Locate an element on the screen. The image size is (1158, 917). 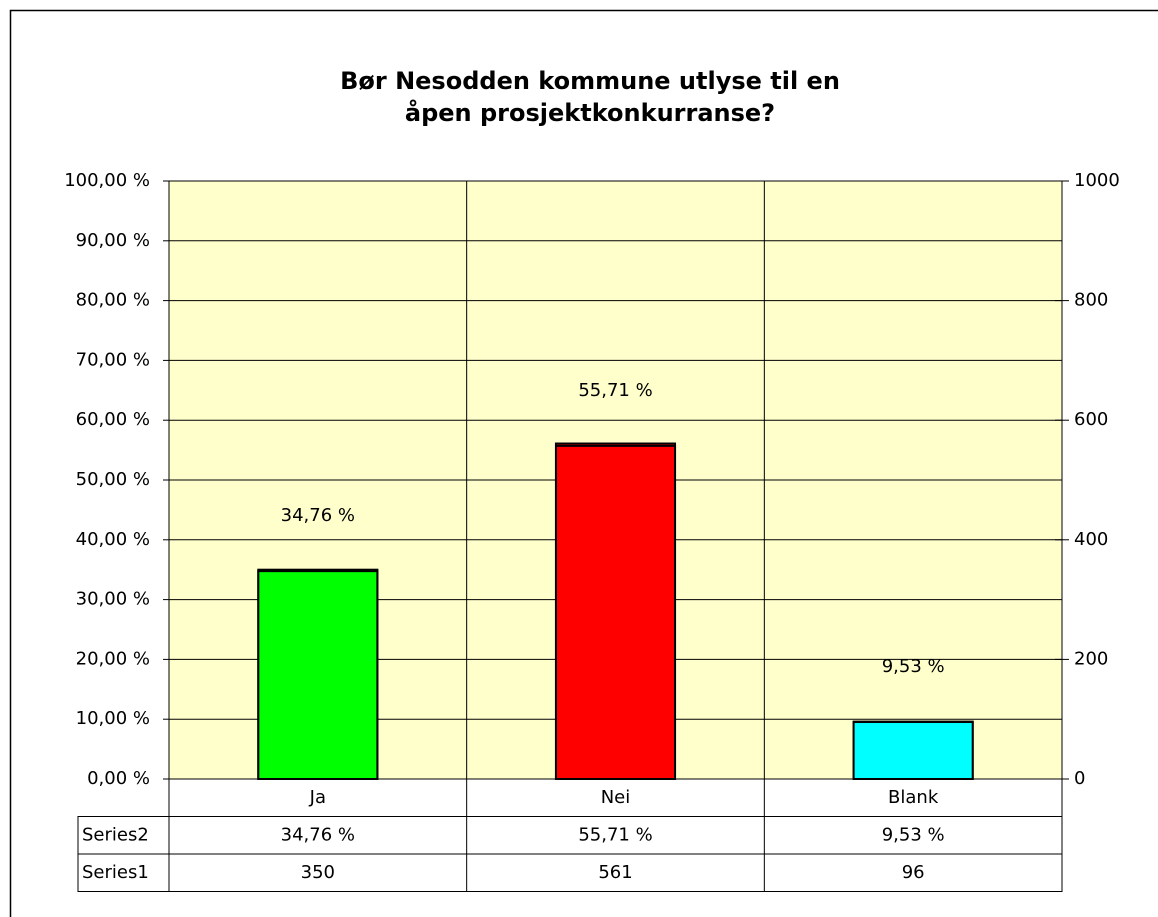
y2-tick-label: 600 is located at coordinates (1091, 419).